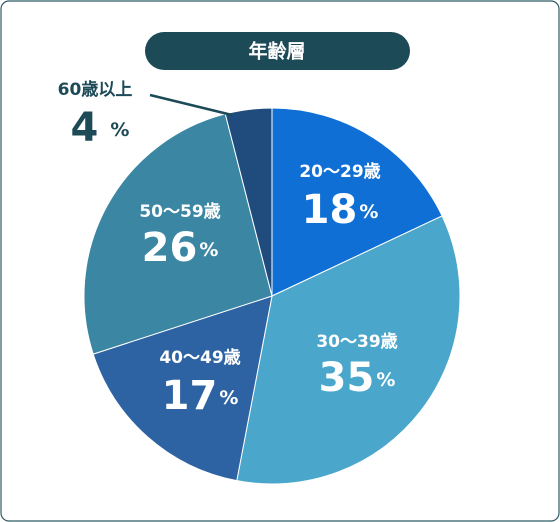 The image size is (560, 522). I want to click on slice-value: 35%, so click(357, 378).